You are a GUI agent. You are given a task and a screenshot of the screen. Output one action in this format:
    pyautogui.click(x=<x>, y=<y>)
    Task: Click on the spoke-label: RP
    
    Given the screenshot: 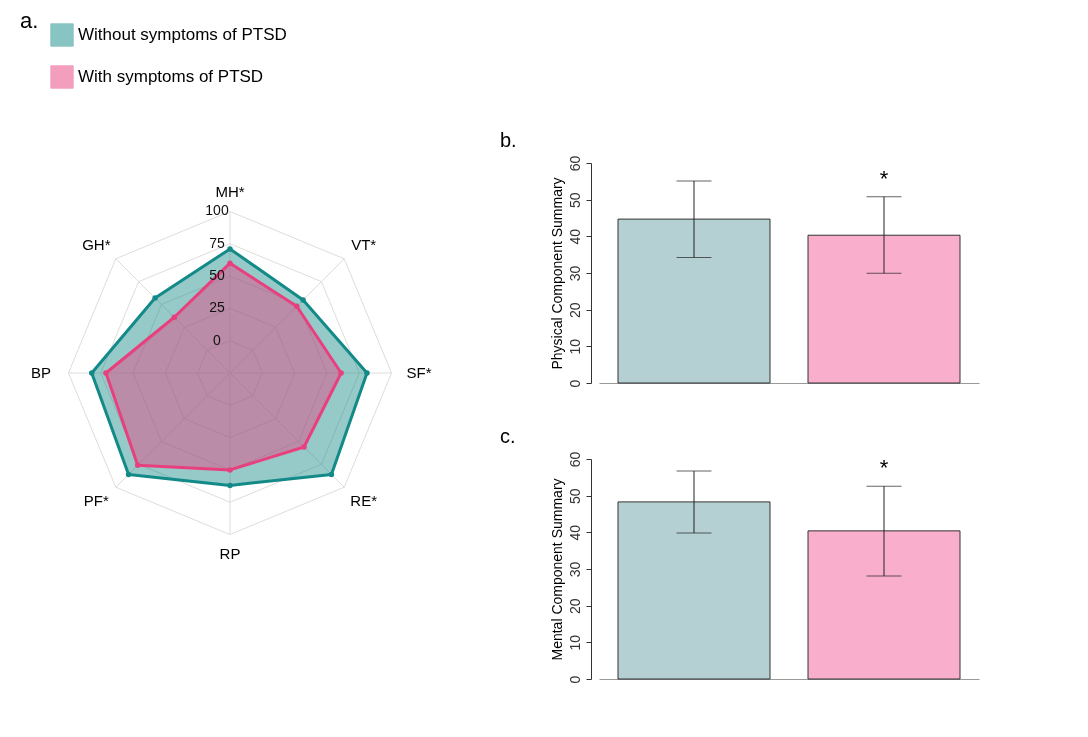 What is the action you would take?
    pyautogui.click(x=230, y=553)
    